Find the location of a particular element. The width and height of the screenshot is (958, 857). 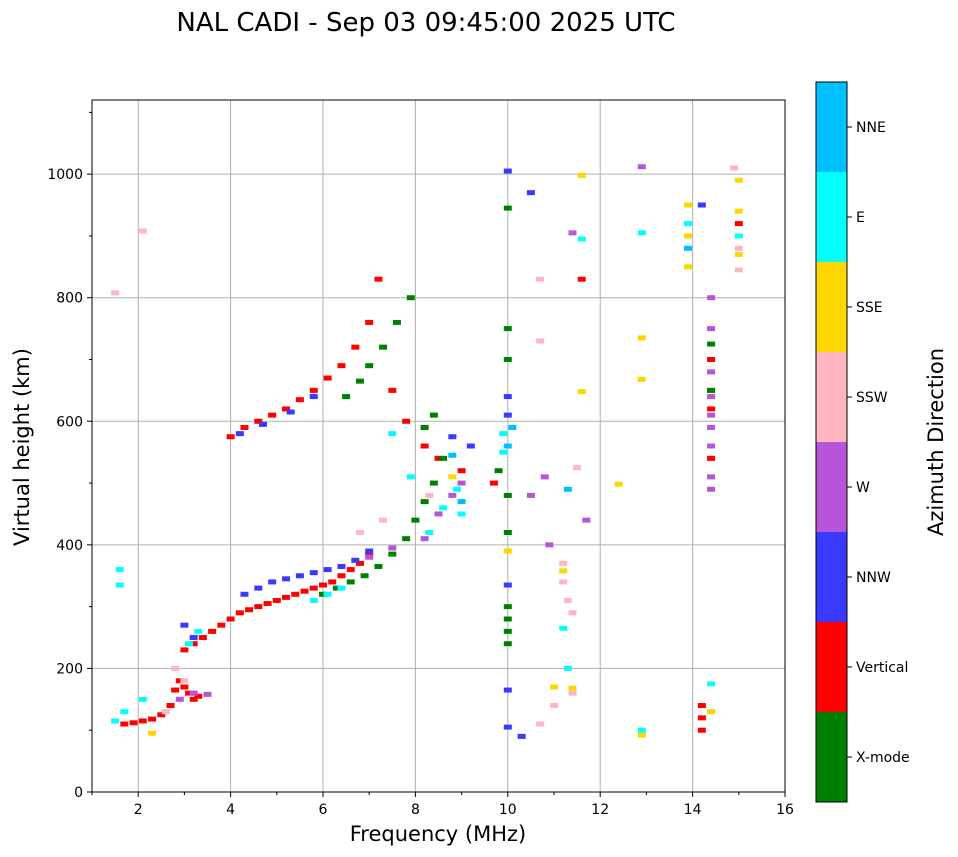

x-tick-label: 12 is located at coordinates (600, 810).